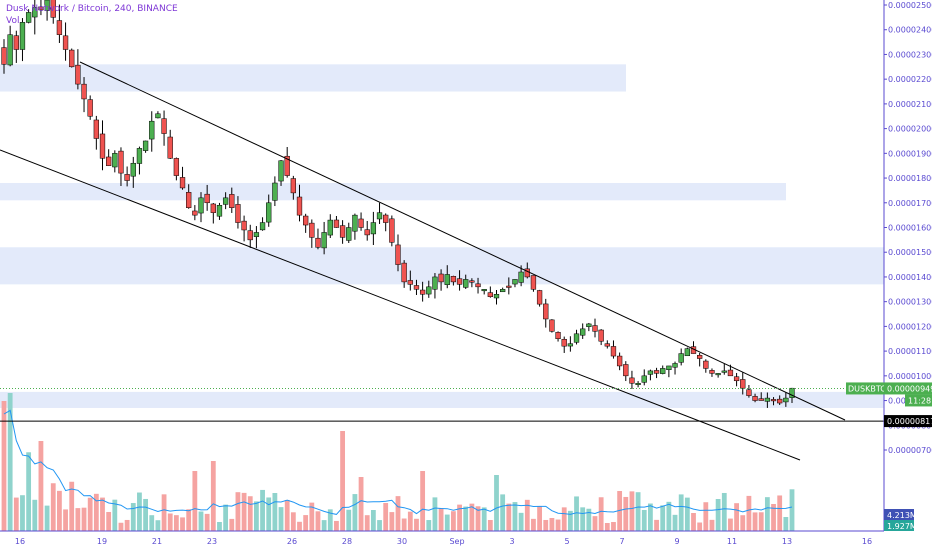 This screenshot has width=932, height=550. What do you see at coordinates (157, 541) in the screenshot?
I see `x-tick-label: 21` at bounding box center [157, 541].